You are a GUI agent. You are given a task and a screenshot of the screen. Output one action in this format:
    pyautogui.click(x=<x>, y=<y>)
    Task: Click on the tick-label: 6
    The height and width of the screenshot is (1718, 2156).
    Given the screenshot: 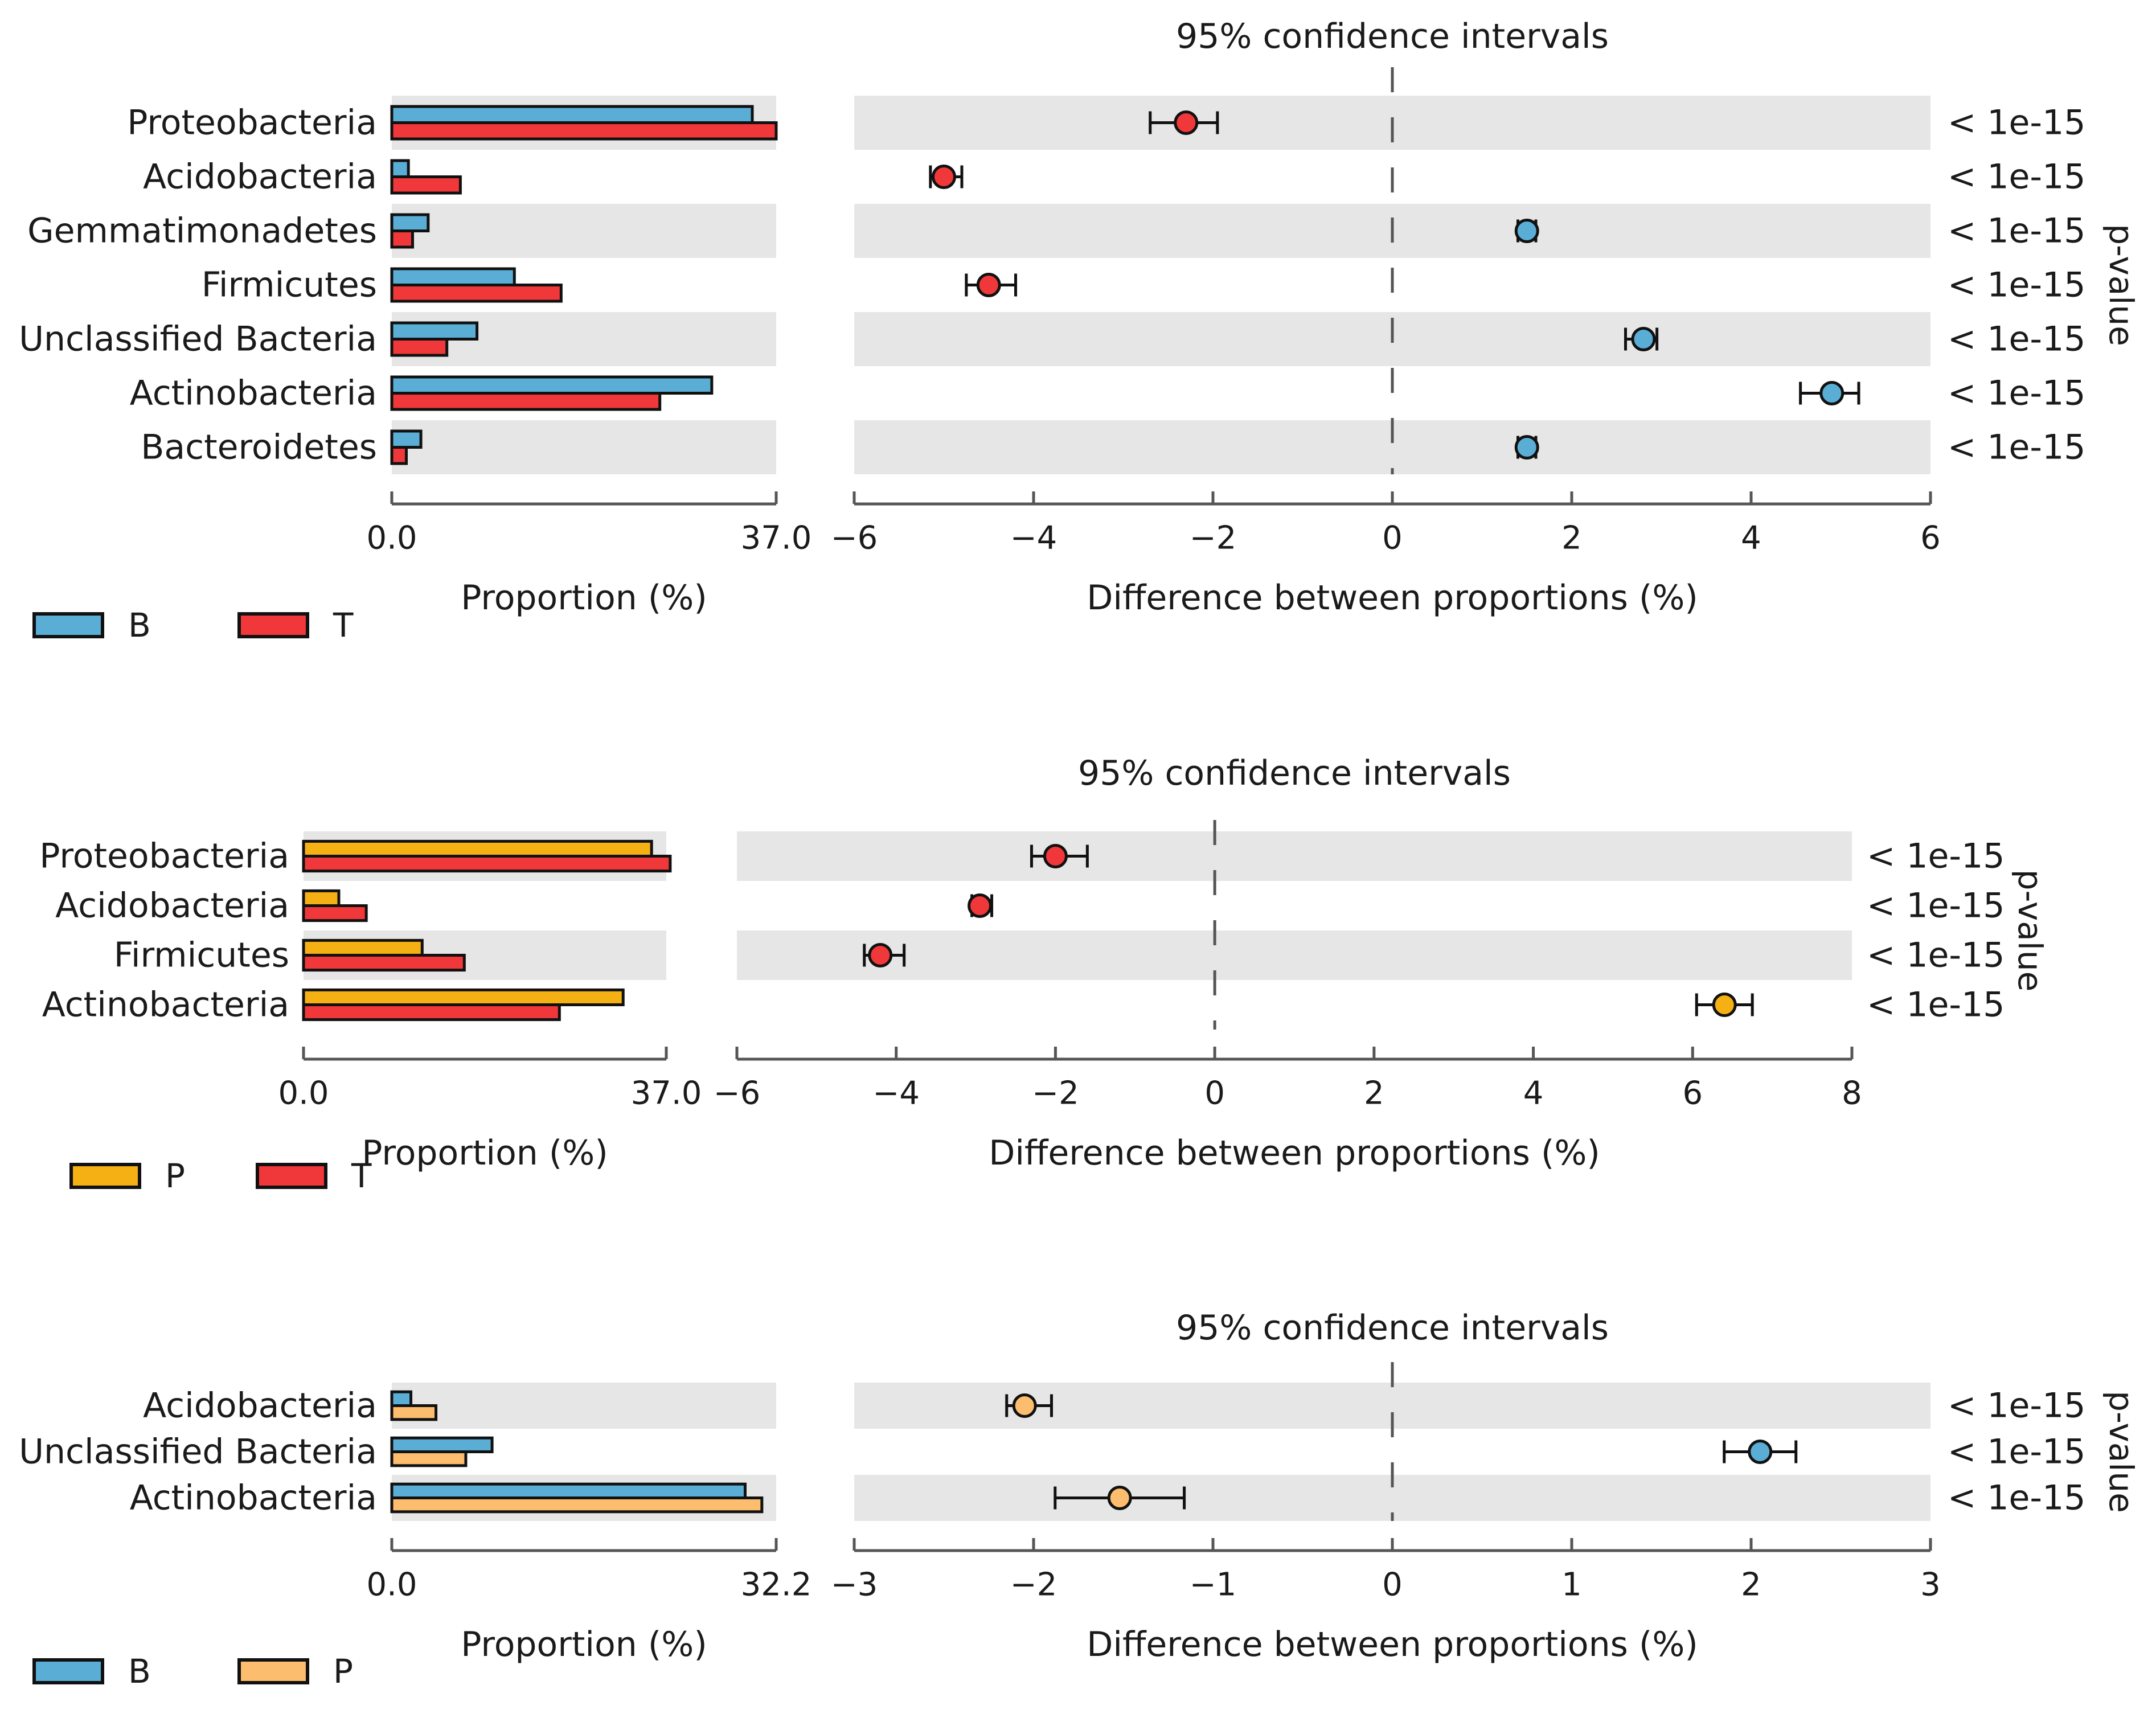 What is the action you would take?
    pyautogui.click(x=1930, y=538)
    